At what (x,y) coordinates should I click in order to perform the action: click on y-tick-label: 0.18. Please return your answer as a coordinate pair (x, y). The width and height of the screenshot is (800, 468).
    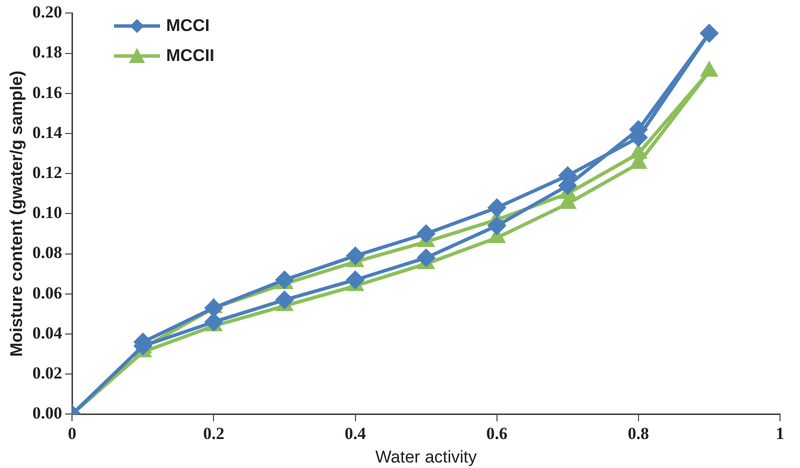
    Looking at the image, I should click on (47, 52).